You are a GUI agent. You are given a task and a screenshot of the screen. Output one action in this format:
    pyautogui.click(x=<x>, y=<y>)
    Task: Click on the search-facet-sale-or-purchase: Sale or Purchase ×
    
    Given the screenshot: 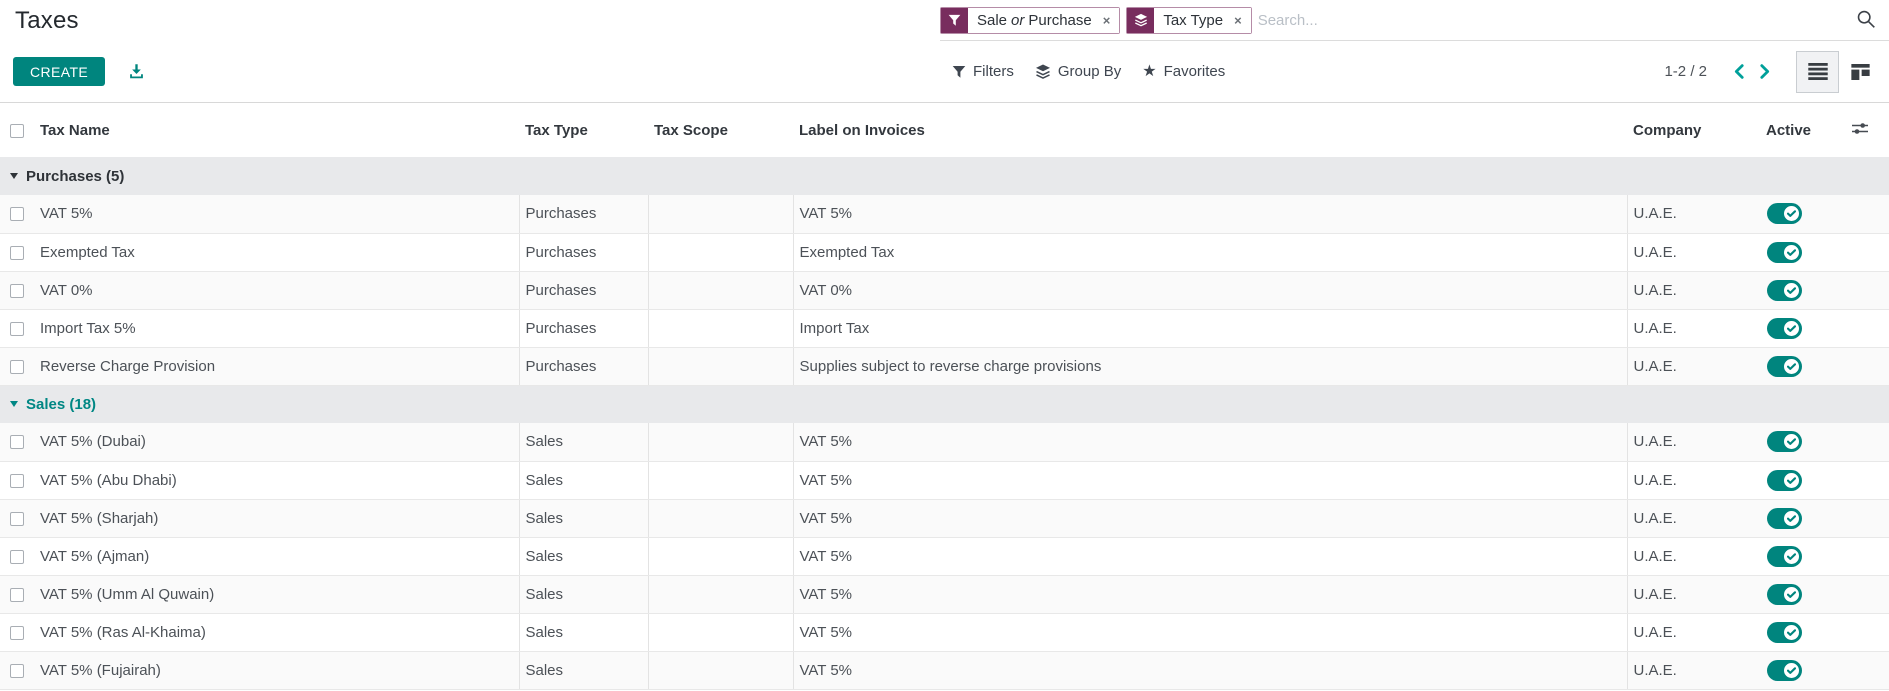 What is the action you would take?
    pyautogui.click(x=1030, y=20)
    